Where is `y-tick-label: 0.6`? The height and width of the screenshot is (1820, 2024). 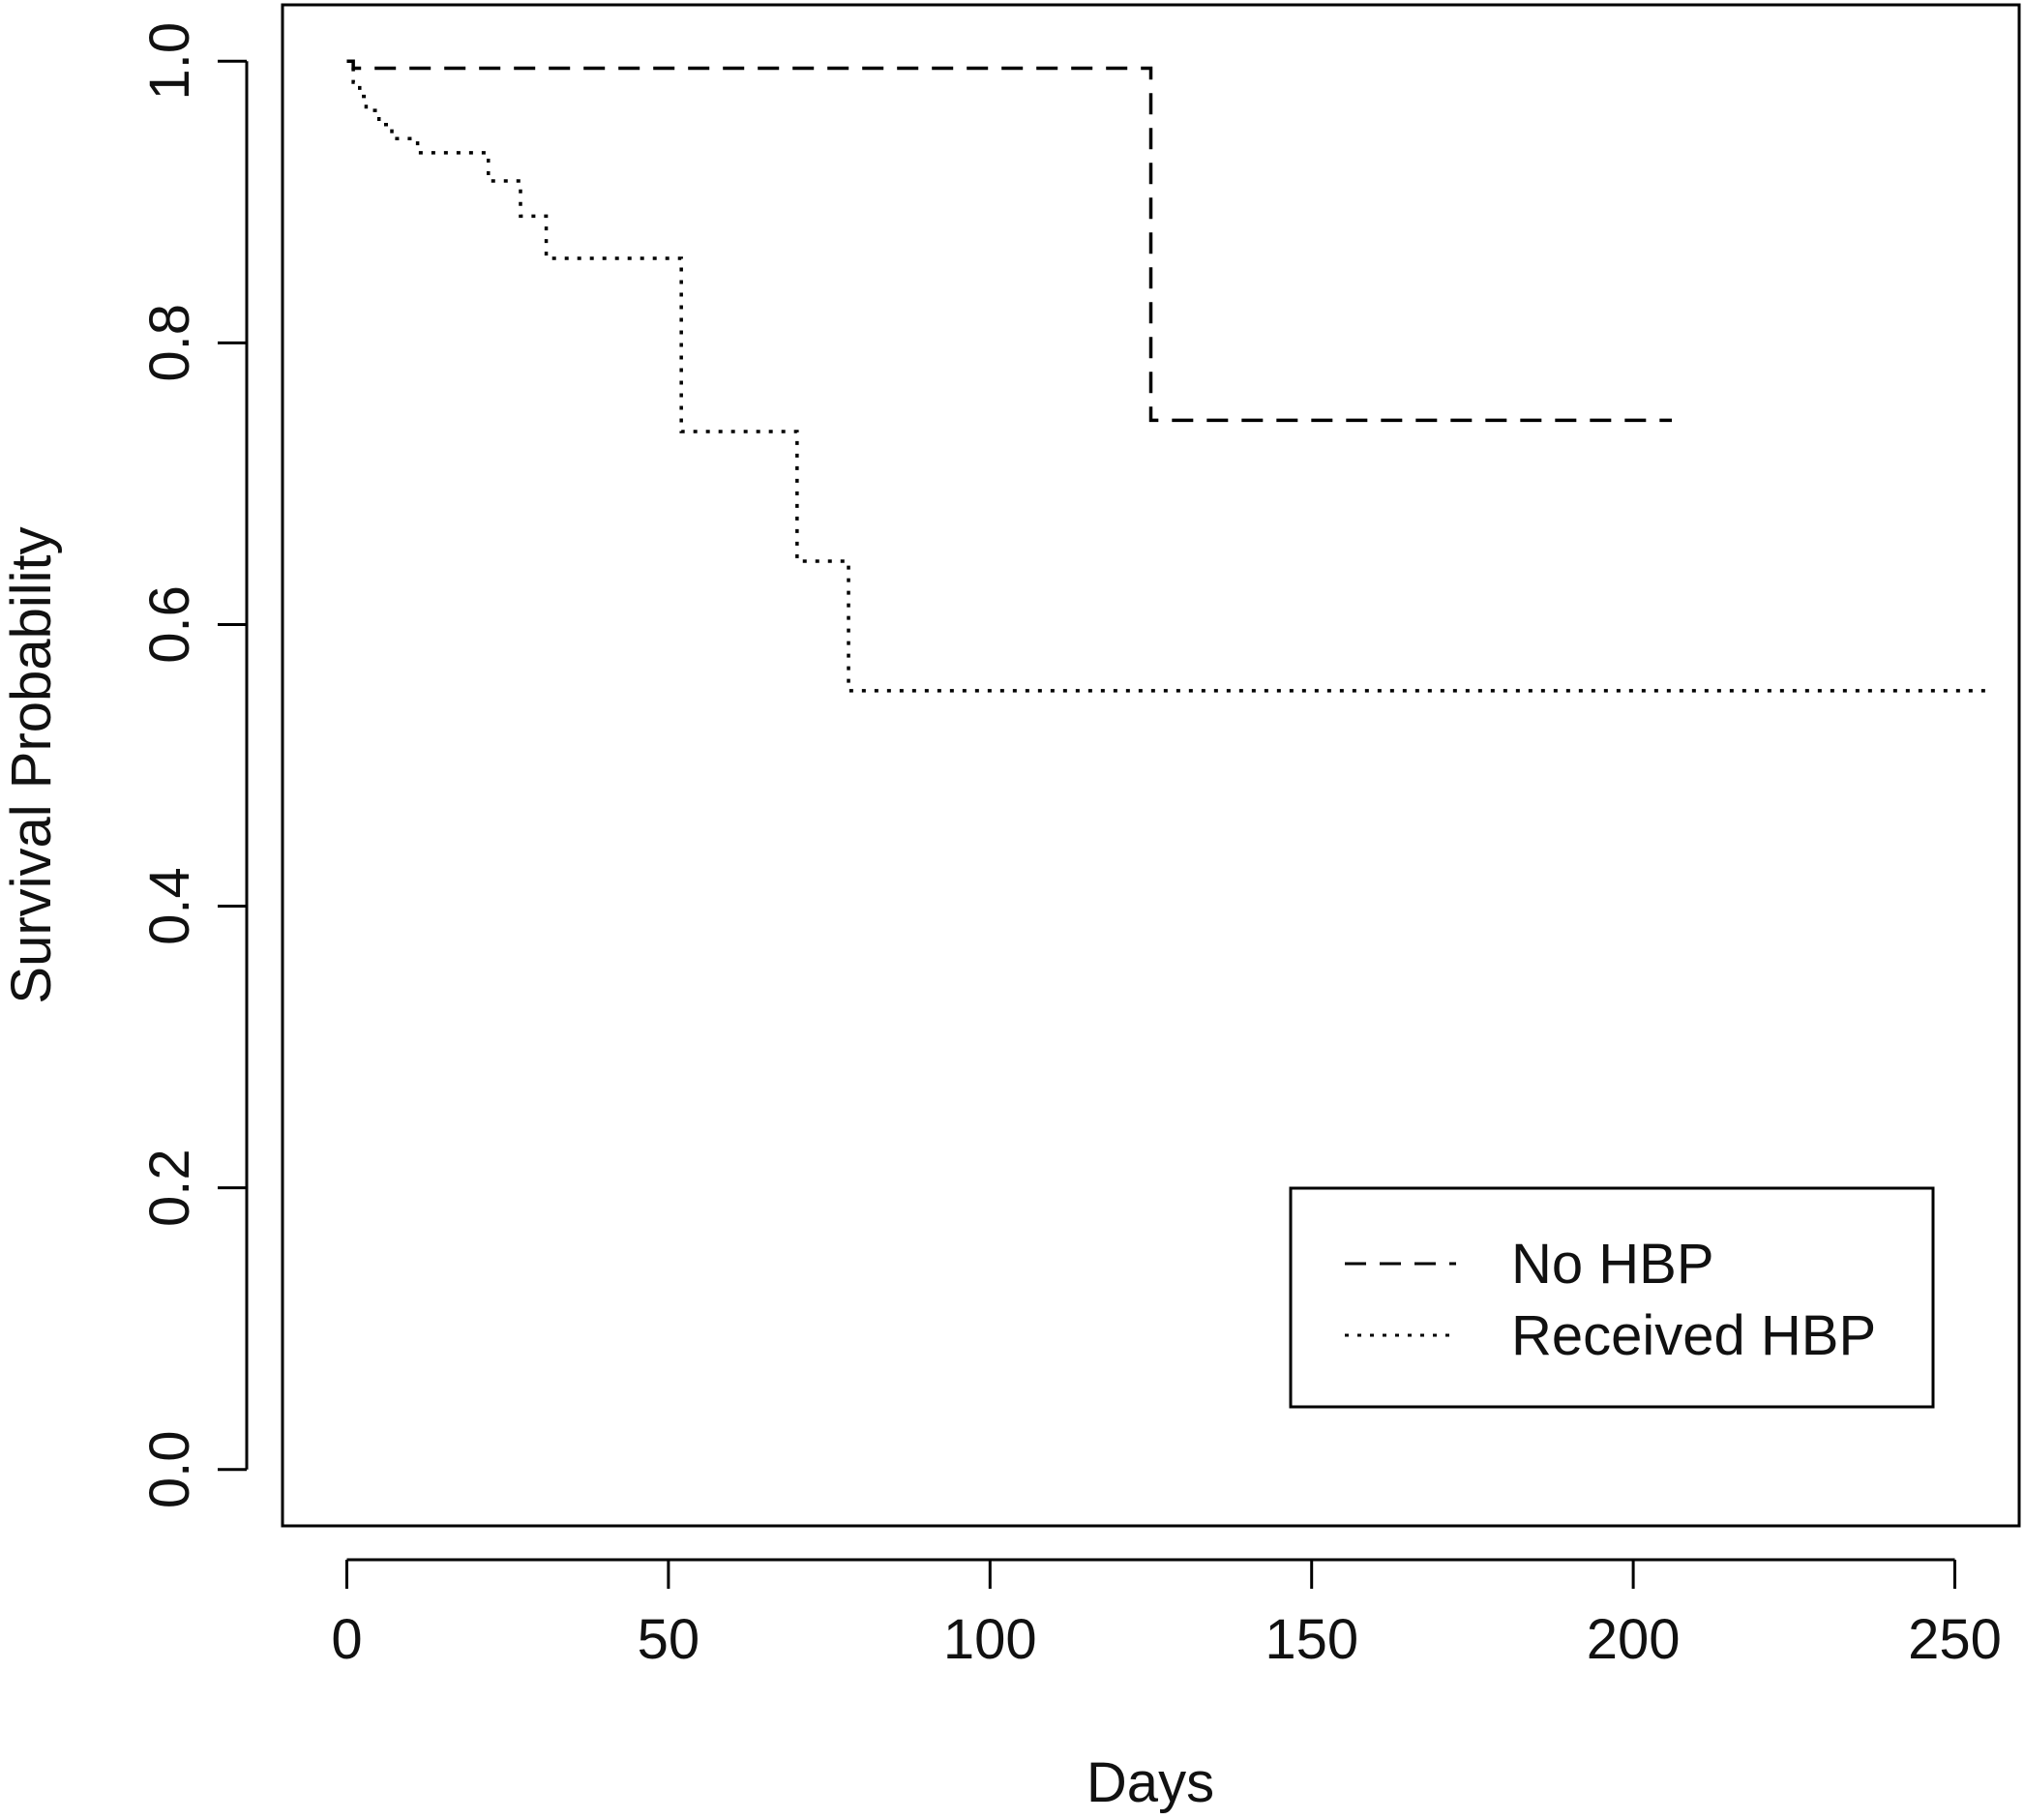 y-tick-label: 0.6 is located at coordinates (169, 625).